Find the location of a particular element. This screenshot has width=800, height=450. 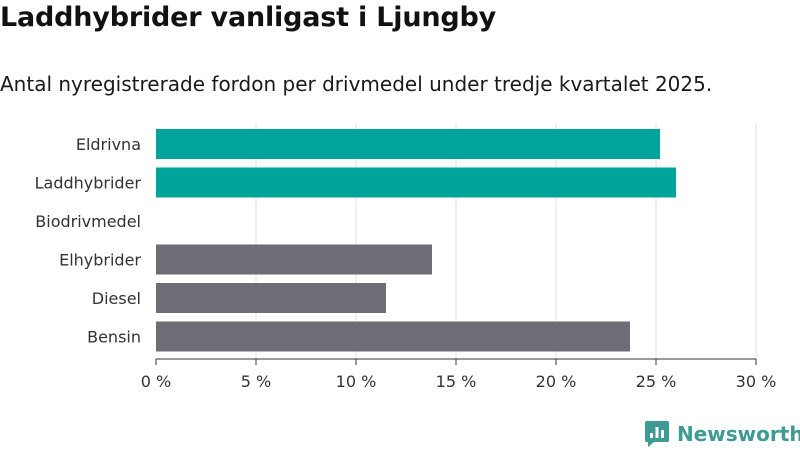

brand-name: Newsworthy is located at coordinates (738, 434).